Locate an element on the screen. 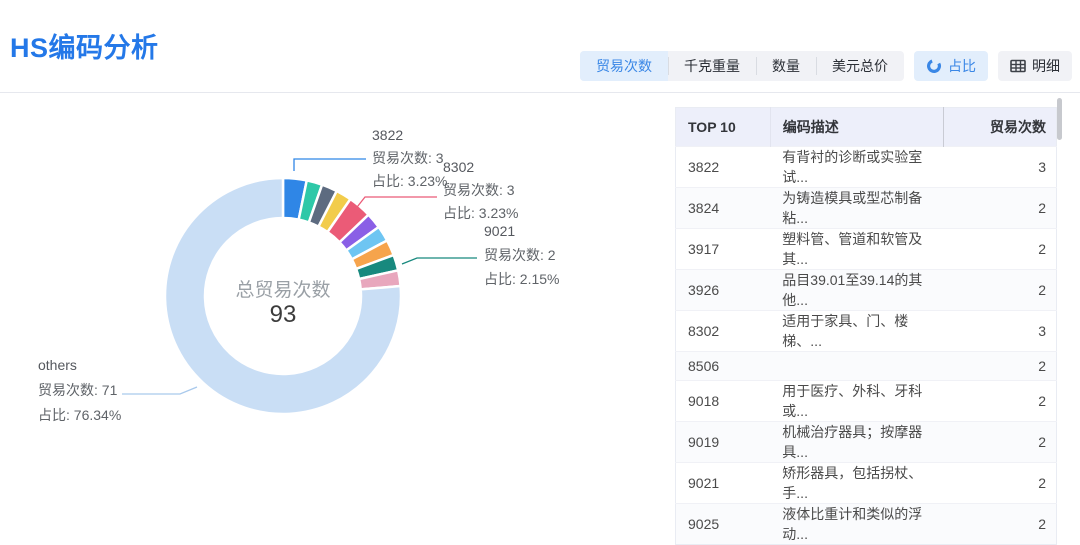  leader-line-others is located at coordinates (160, 390).